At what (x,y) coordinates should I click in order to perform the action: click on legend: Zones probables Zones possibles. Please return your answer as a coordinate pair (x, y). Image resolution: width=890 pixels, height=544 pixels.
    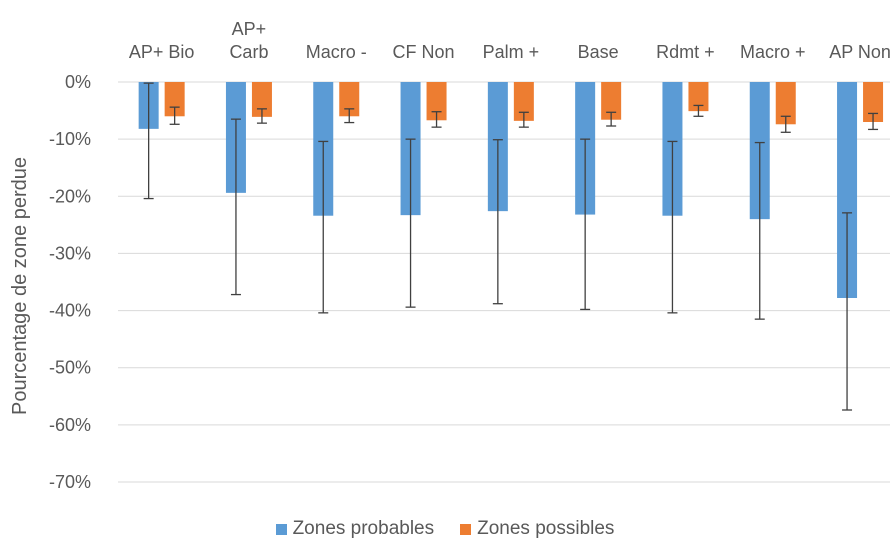
    Looking at the image, I should click on (445, 529).